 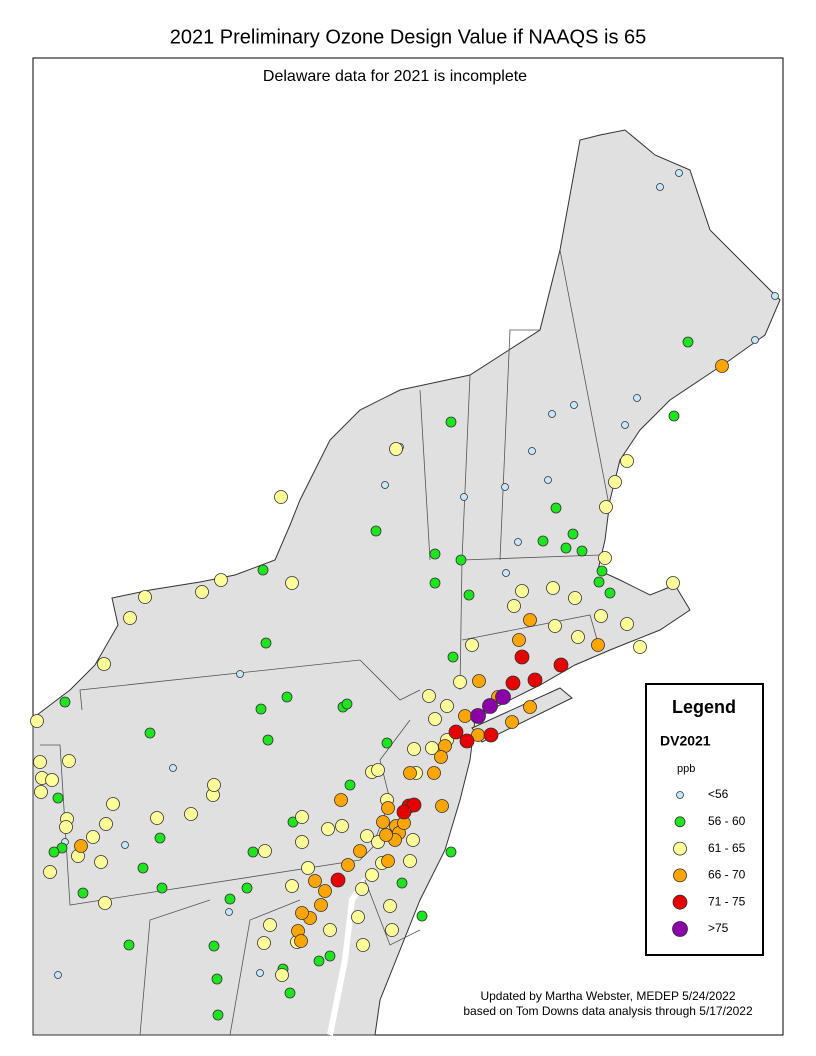 I want to click on map-subtitle: Delaware data for 2021 is incomplete, so click(x=395, y=76).